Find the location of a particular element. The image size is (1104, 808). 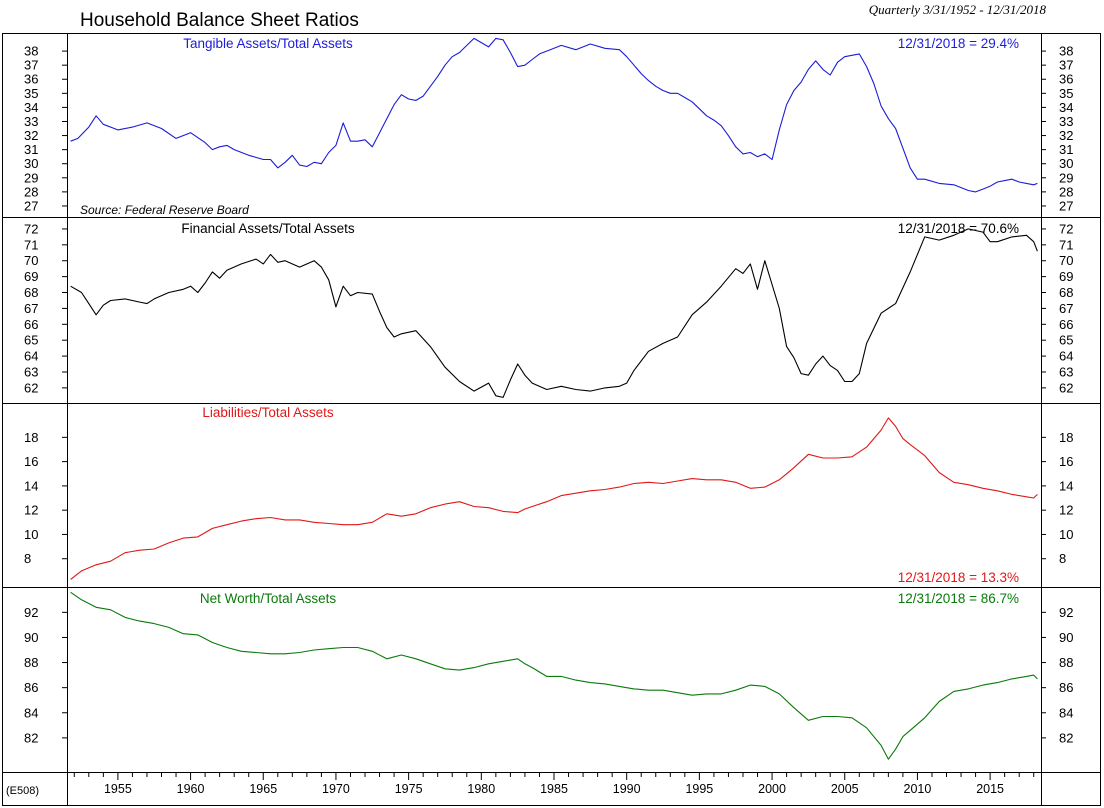

y-tick-label-left: 30 is located at coordinates (31, 163).